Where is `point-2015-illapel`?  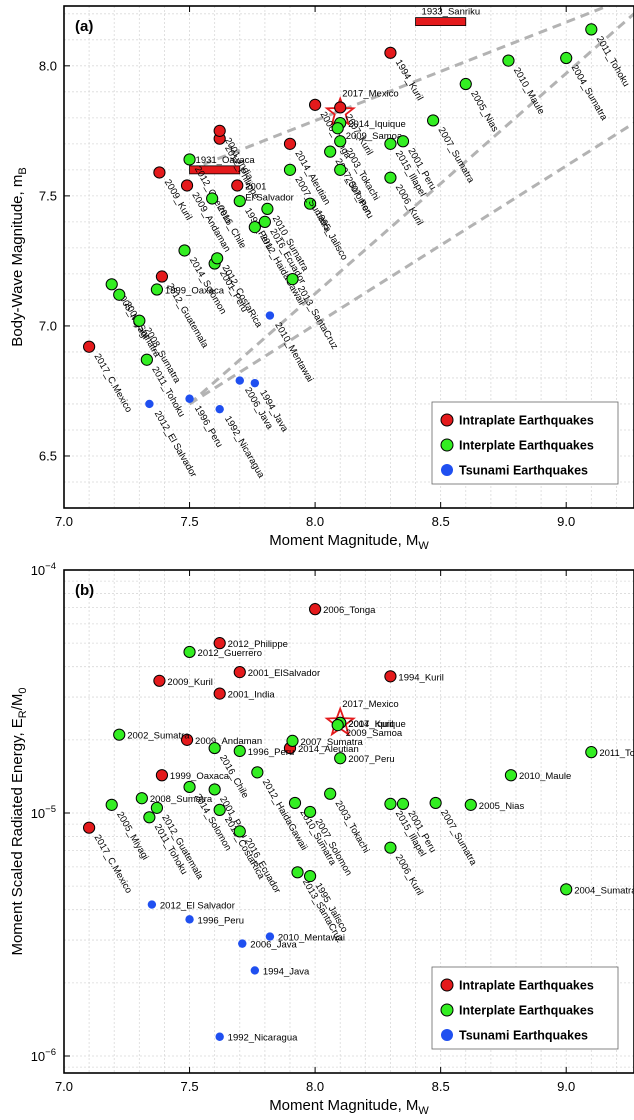
point-2015-illapel is located at coordinates (390, 804).